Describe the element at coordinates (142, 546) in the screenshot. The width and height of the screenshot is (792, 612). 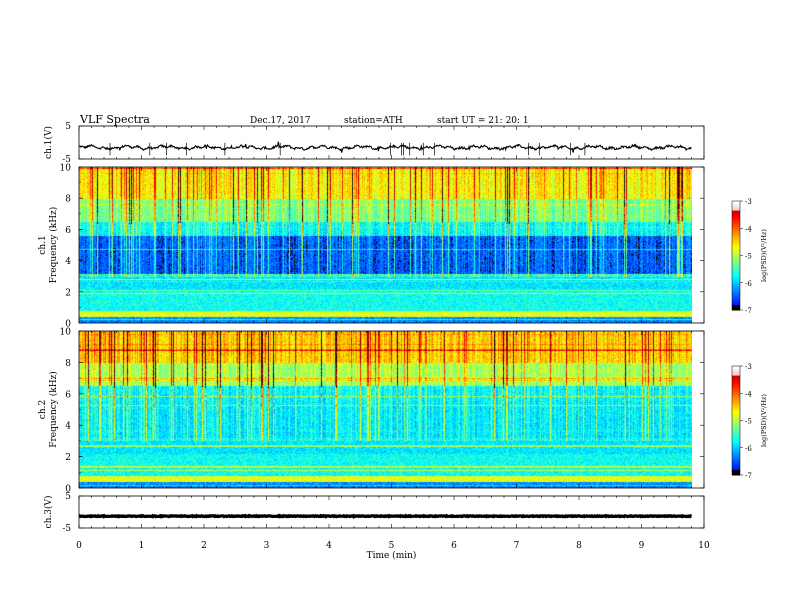
I see `x-tick-label: 1` at that location.